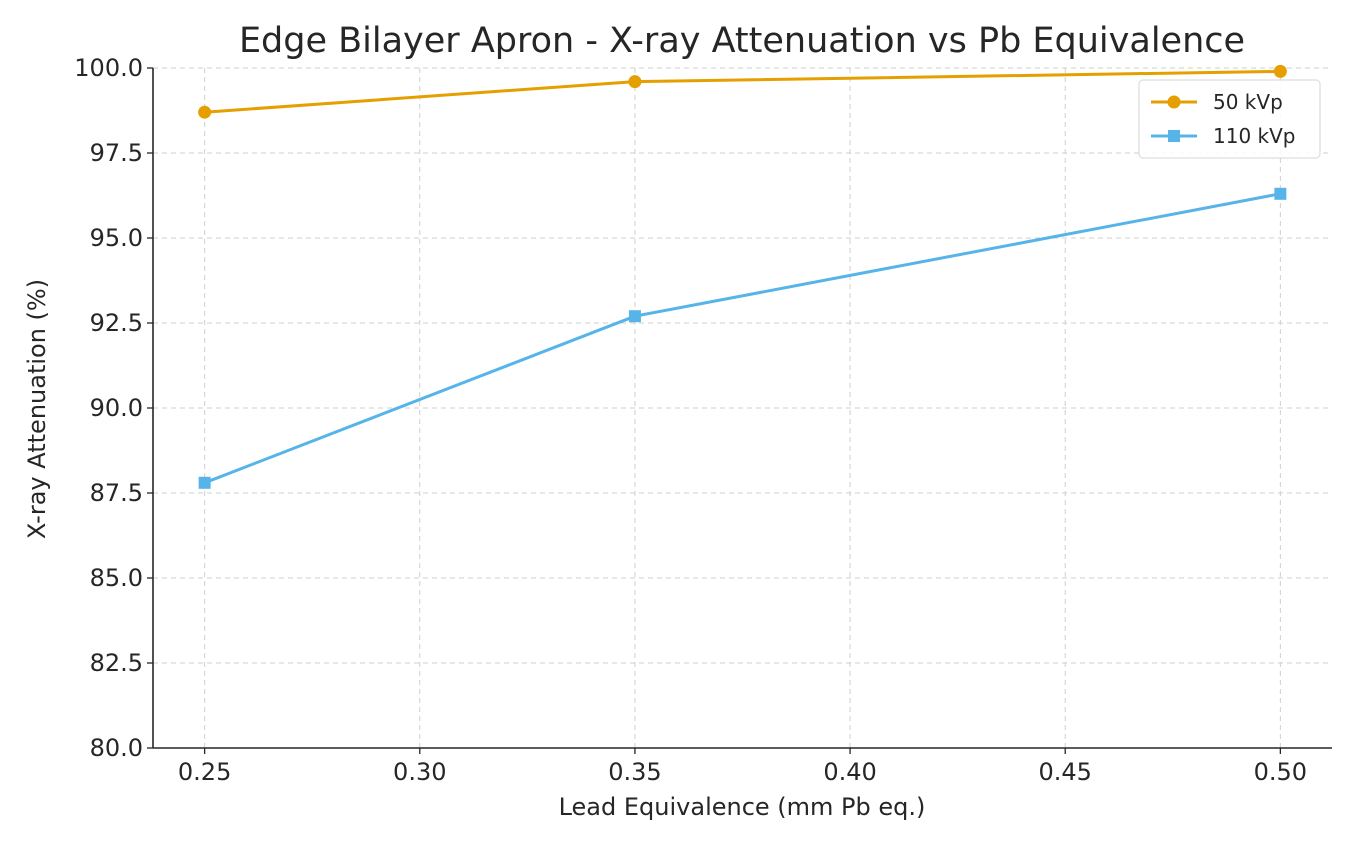 Image resolution: width=1357 pixels, height=852 pixels. Describe the element at coordinates (116, 578) in the screenshot. I see `y-tick-label: 85.0` at that location.